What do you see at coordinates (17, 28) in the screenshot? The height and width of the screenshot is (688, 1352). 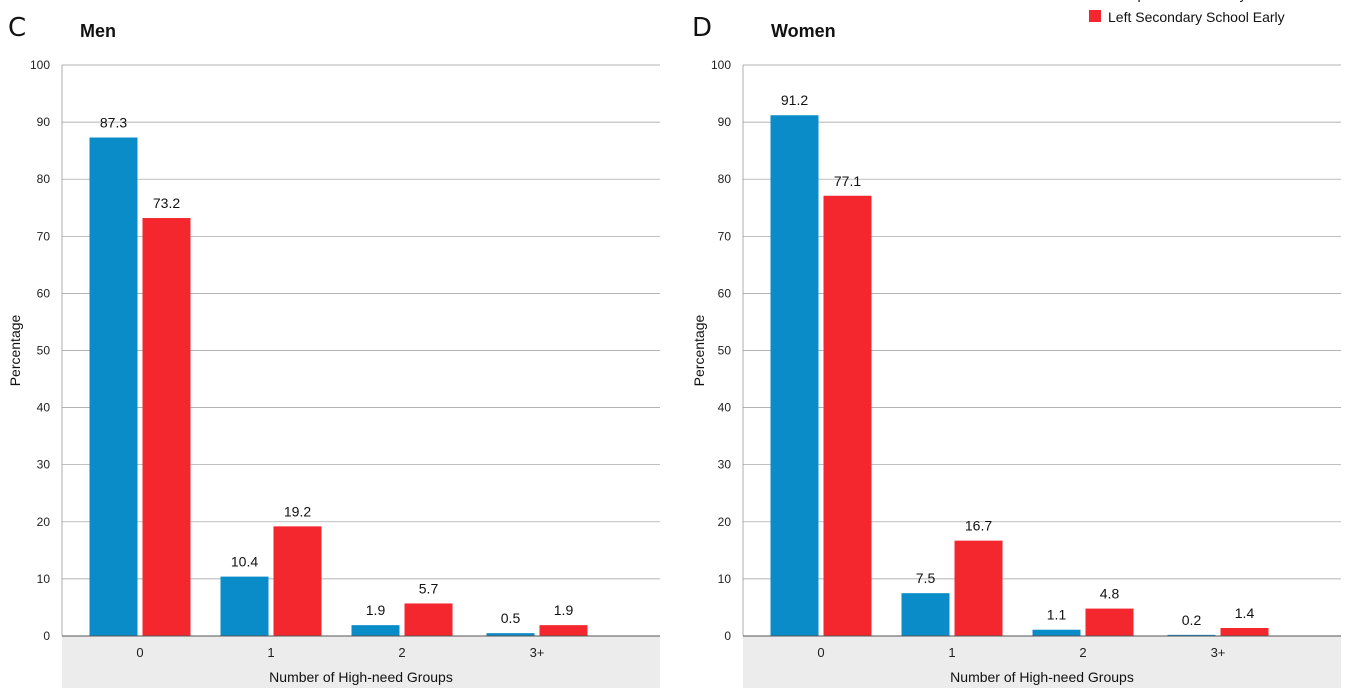 I see `panel-letter: C` at bounding box center [17, 28].